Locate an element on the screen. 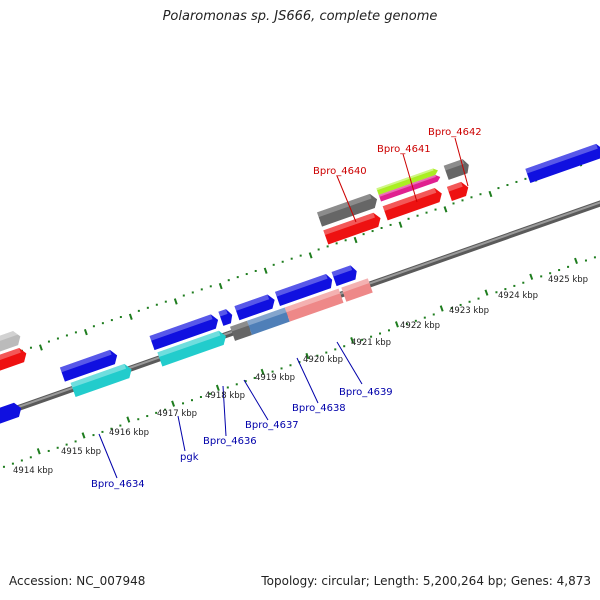 The height and width of the screenshot is (600, 600). tick-label-4919: 4919 kbp is located at coordinates (275, 378).